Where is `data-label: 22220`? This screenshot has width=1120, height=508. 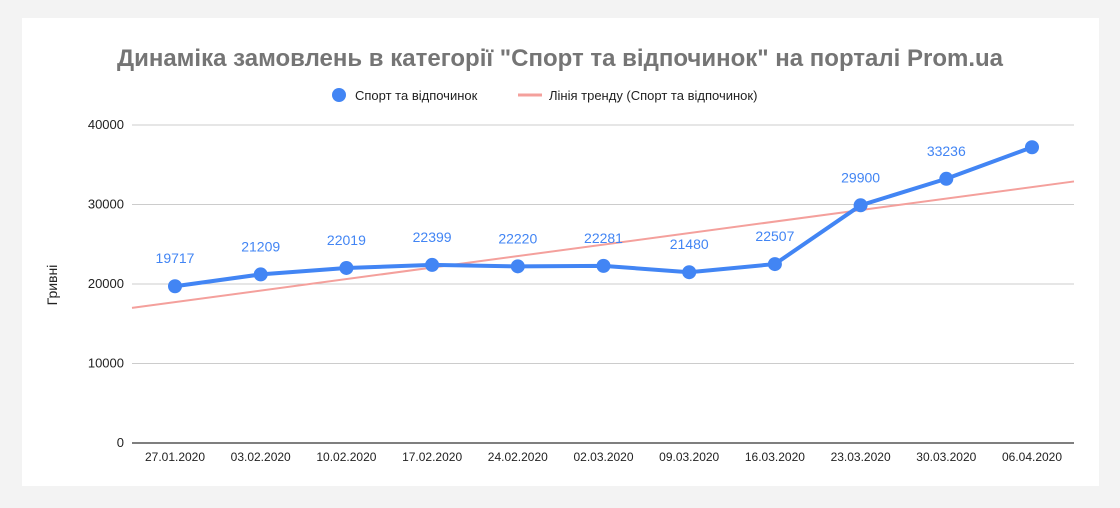 data-label: 22220 is located at coordinates (517, 238).